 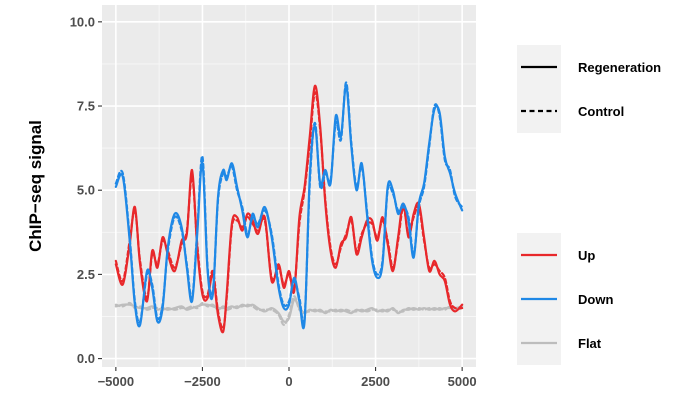 I want to click on y-axis-title: ChIP−seq signal, so click(x=35, y=186).